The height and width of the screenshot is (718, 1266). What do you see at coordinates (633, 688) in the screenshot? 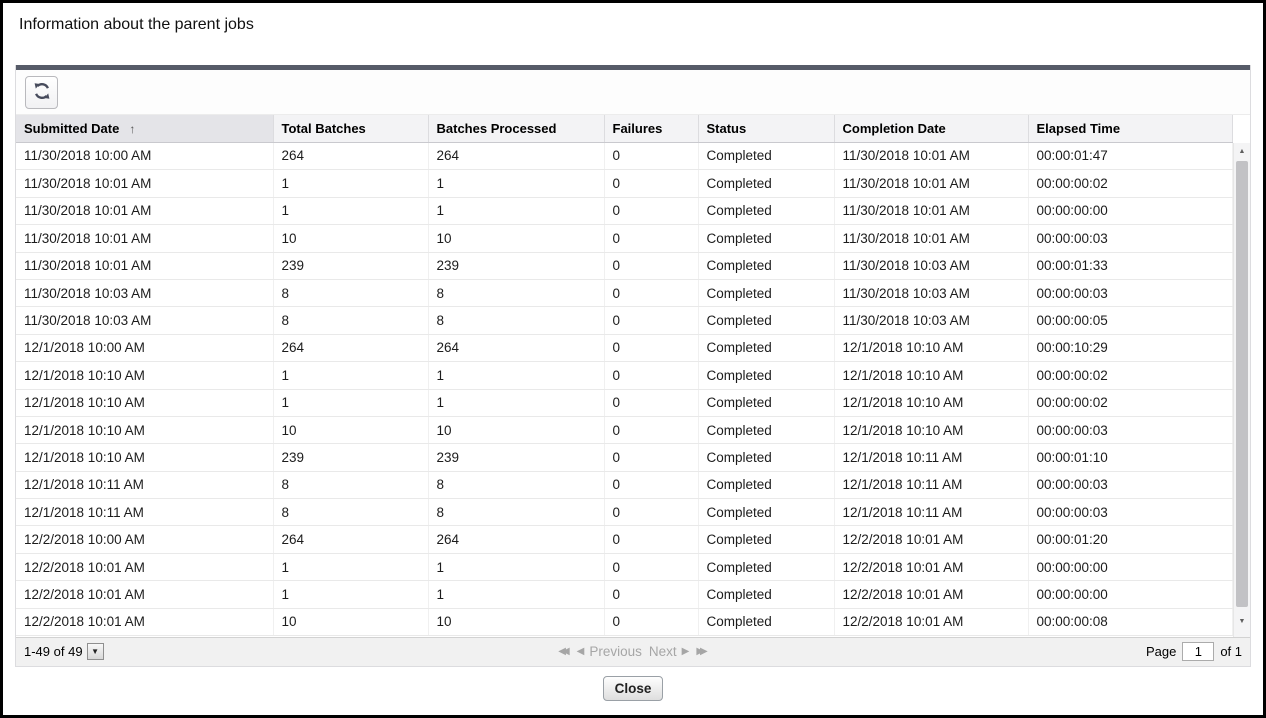
I see `close-button: Close` at bounding box center [633, 688].